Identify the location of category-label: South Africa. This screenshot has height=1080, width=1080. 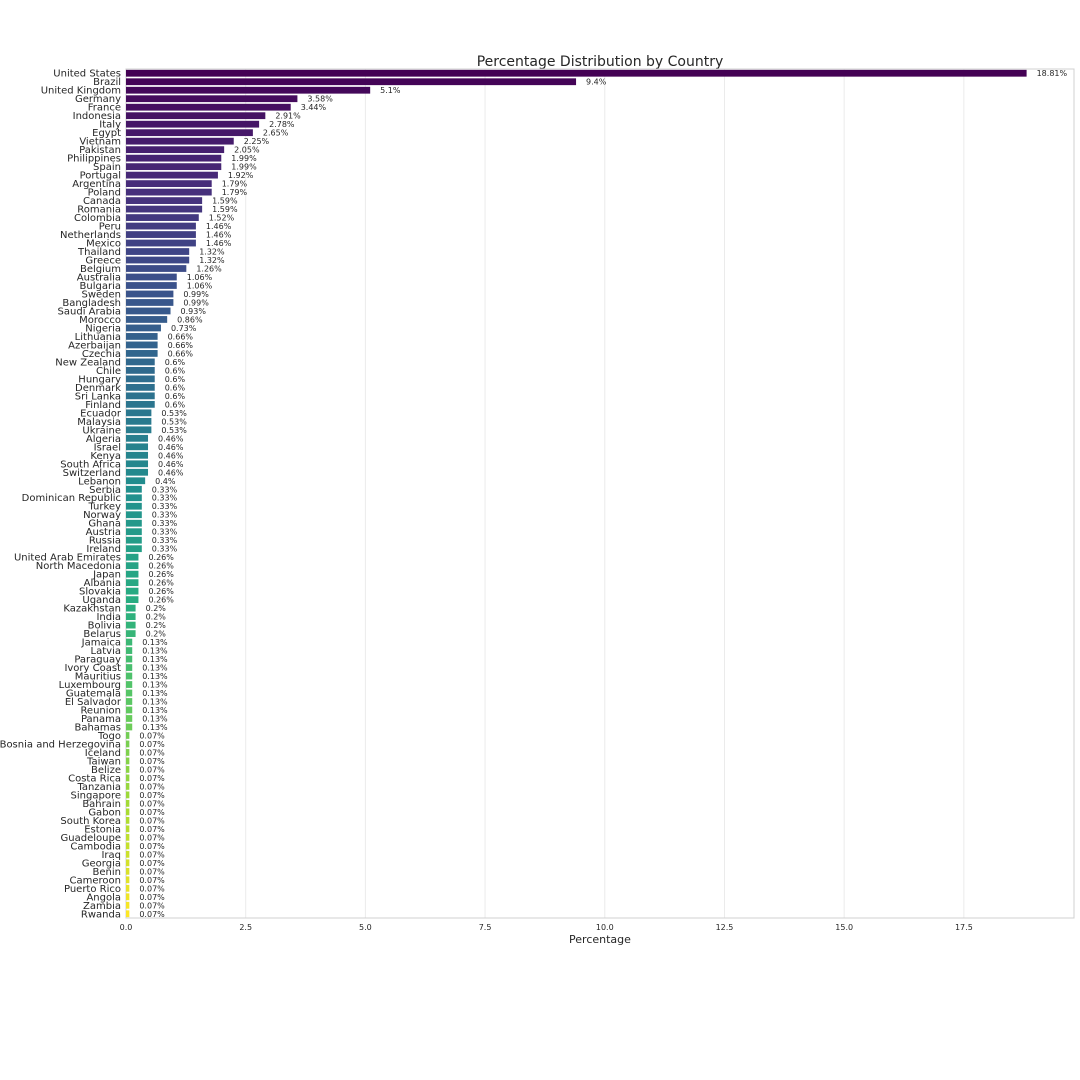
(90, 464).